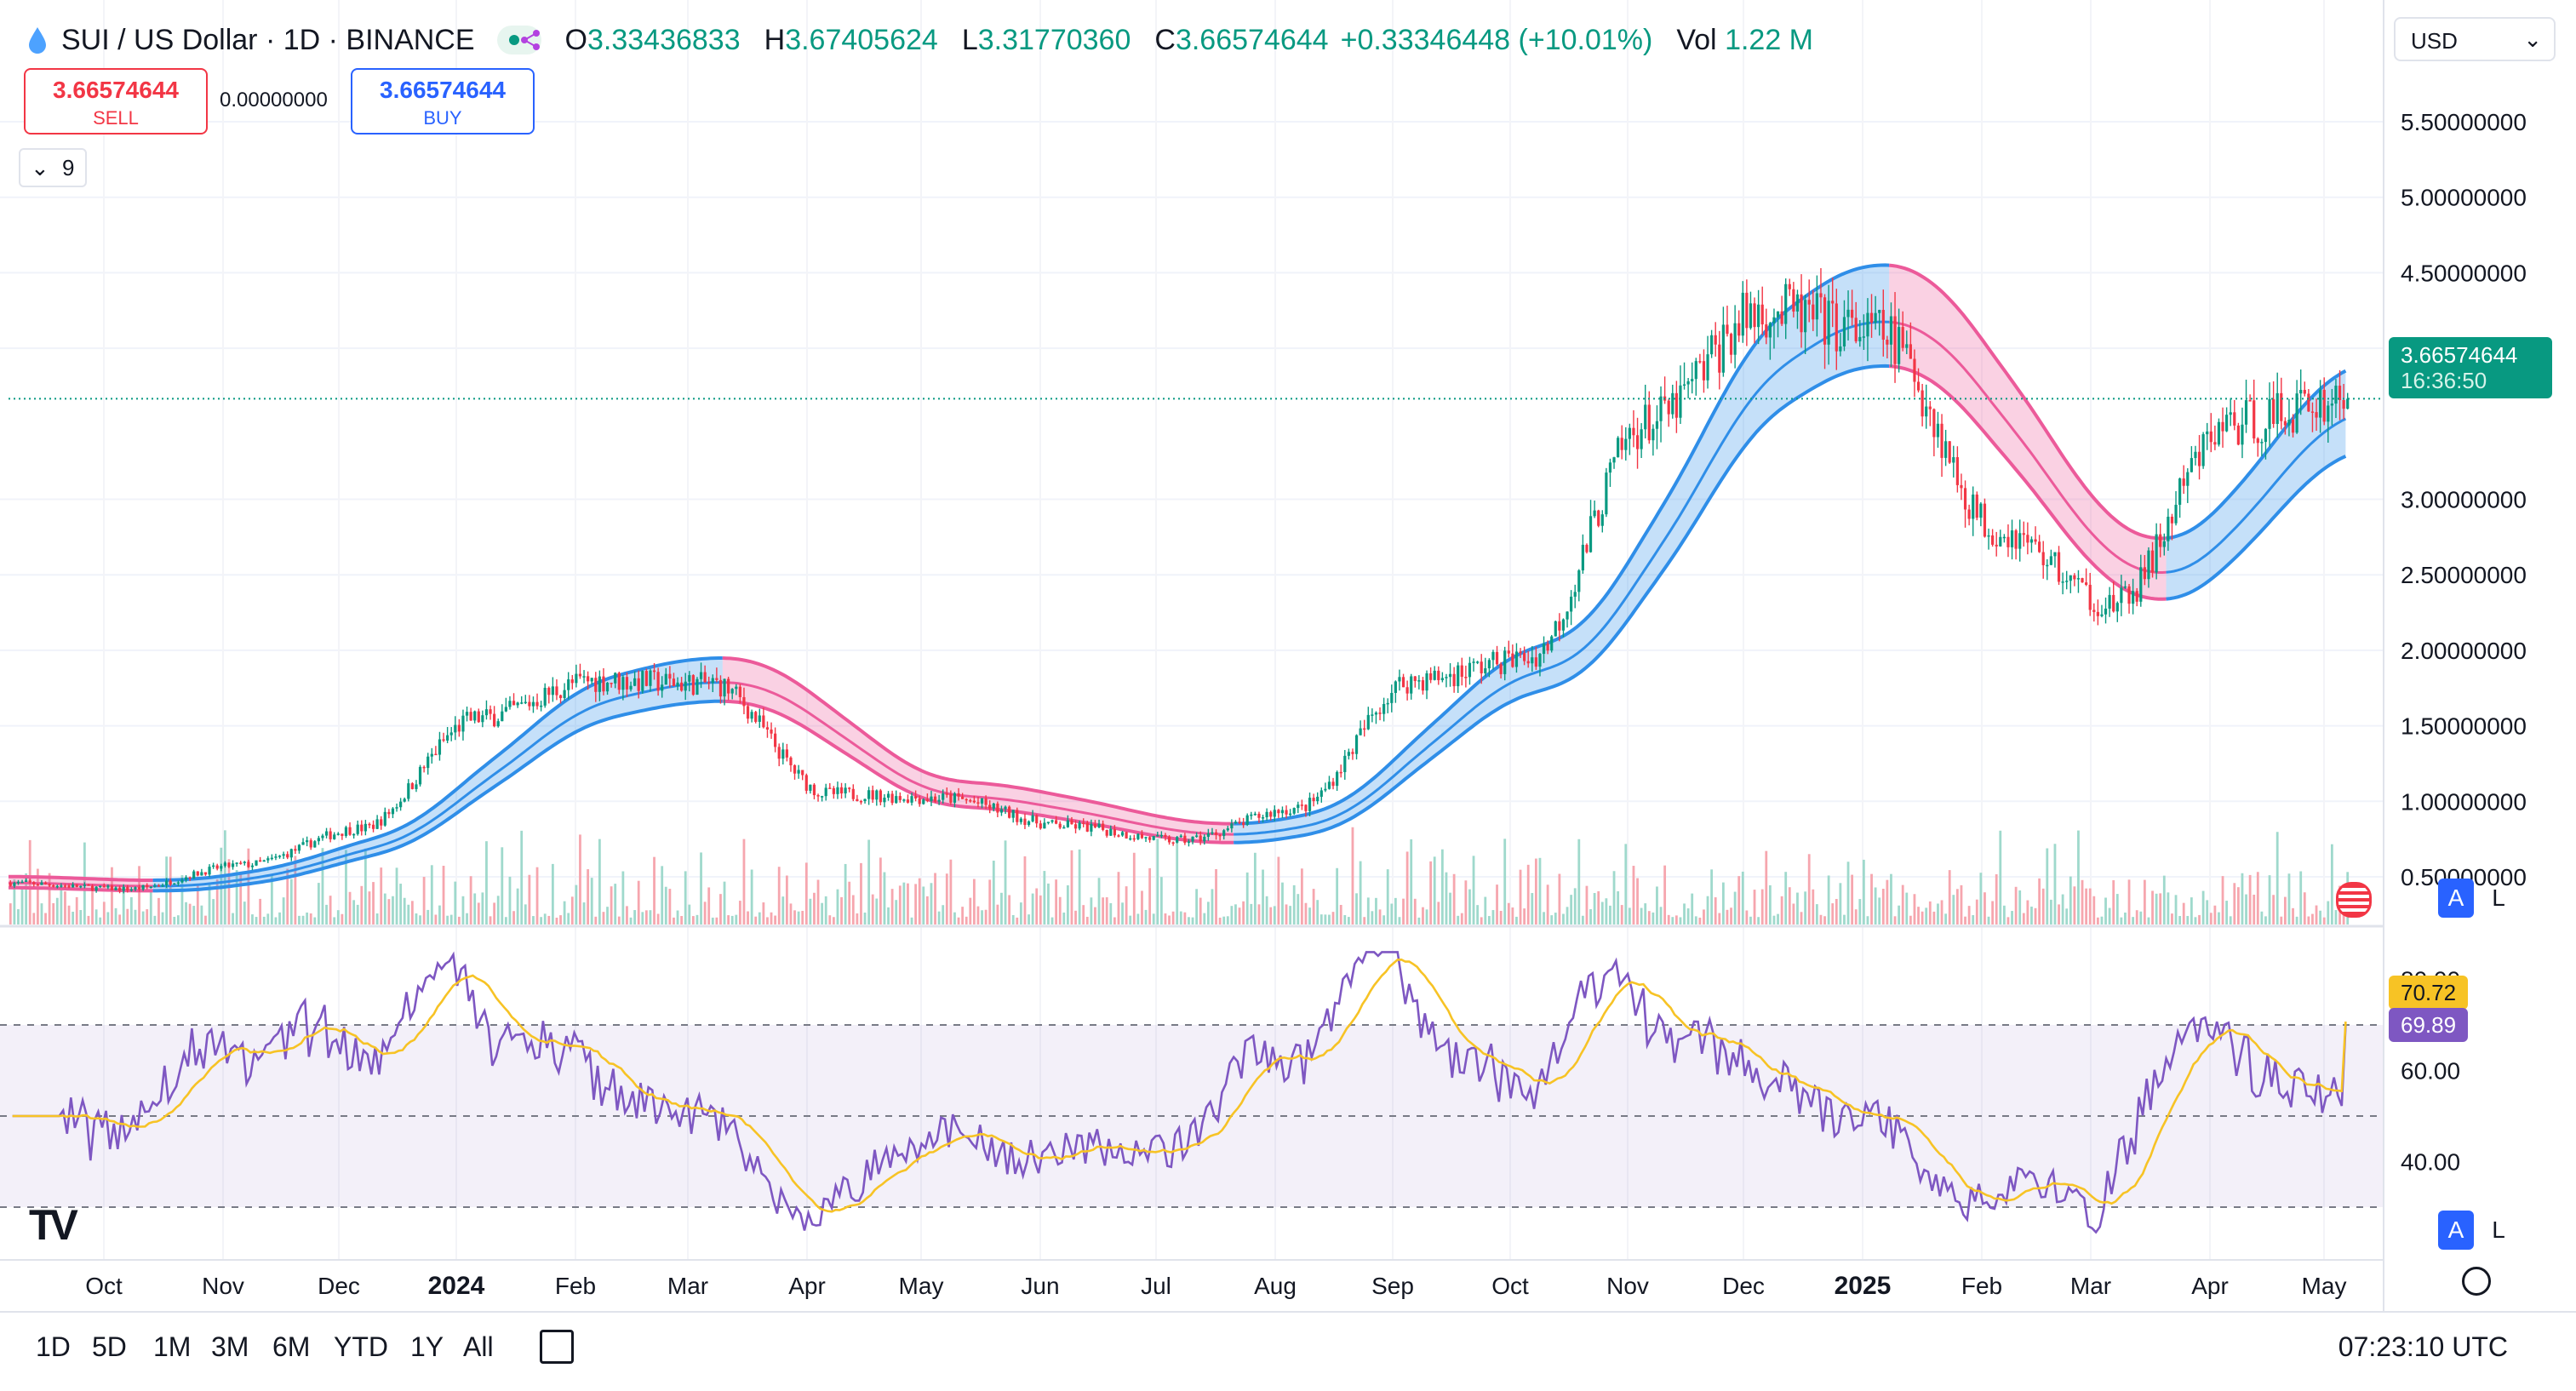 This screenshot has width=2576, height=1391. I want to click on range-1m: 1M, so click(172, 1346).